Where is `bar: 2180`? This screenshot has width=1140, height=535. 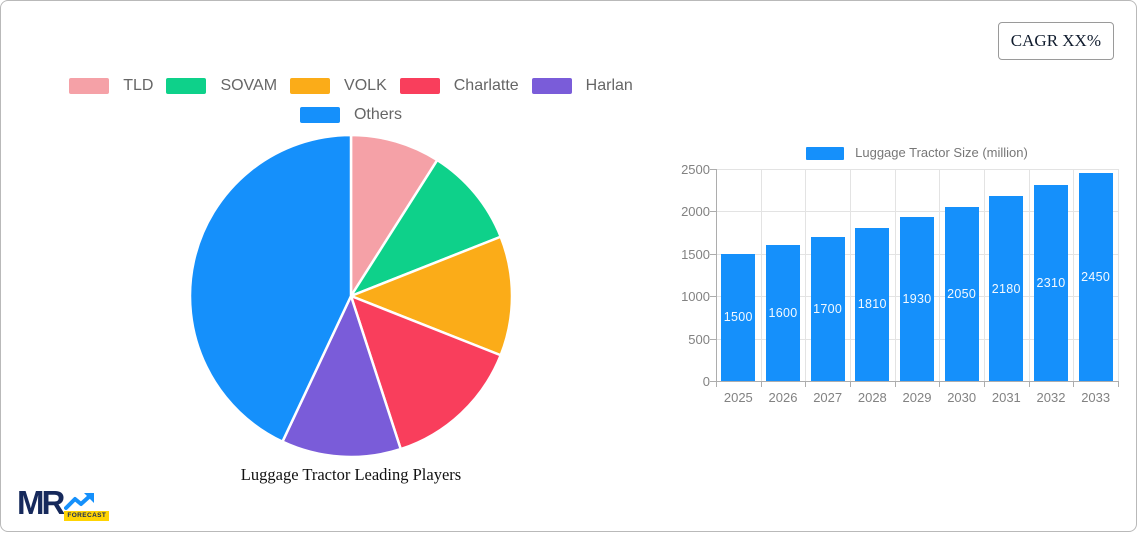
bar: 2180 is located at coordinates (1006, 288).